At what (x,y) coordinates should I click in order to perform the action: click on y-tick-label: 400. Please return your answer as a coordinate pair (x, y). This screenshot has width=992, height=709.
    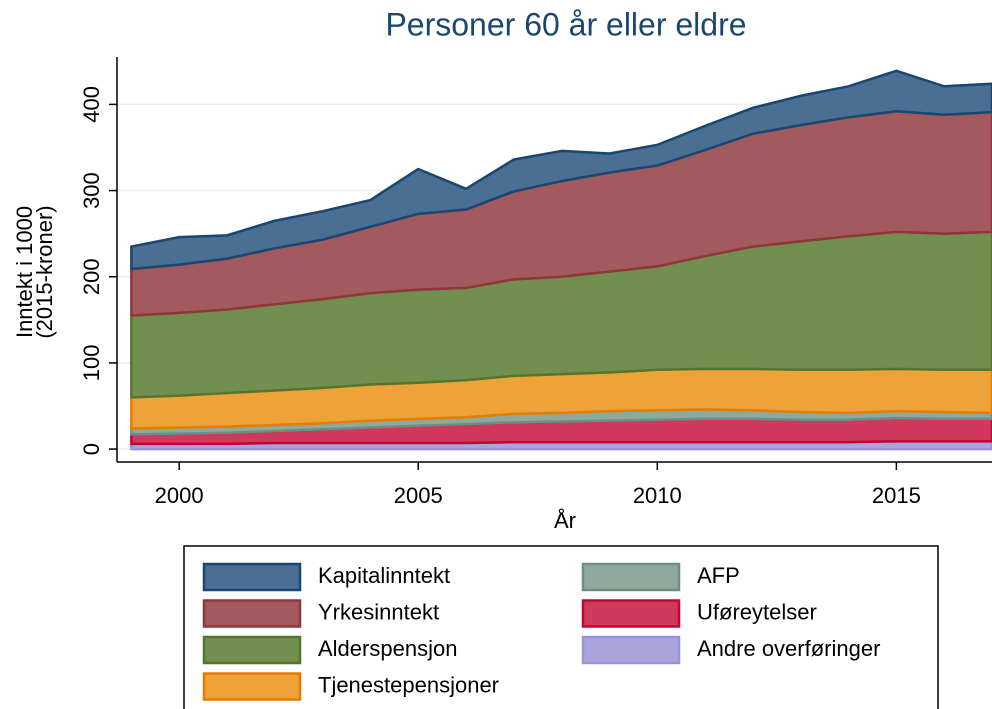
    Looking at the image, I should click on (91, 104).